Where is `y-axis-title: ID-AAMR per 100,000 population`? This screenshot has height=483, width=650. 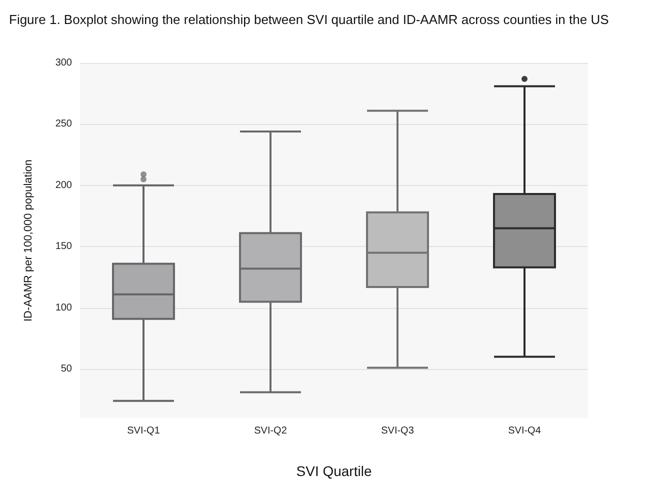
y-axis-title: ID-AAMR per 100,000 population is located at coordinates (28, 240).